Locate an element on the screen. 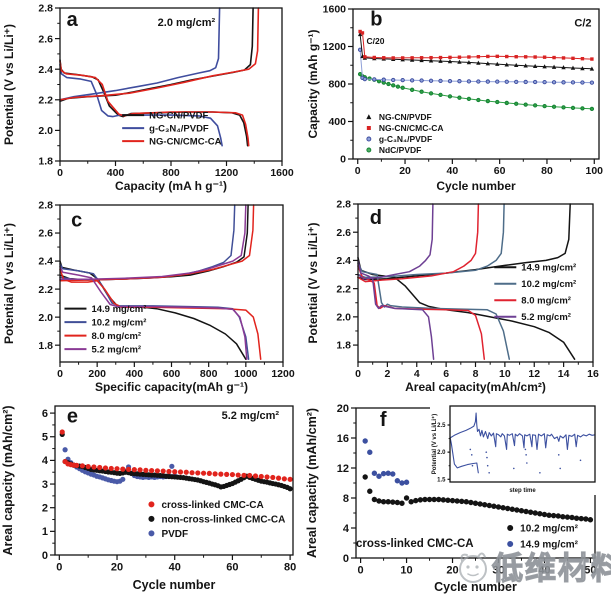 This screenshot has width=611, height=596. svg-text: 30 is located at coordinates (498, 570).